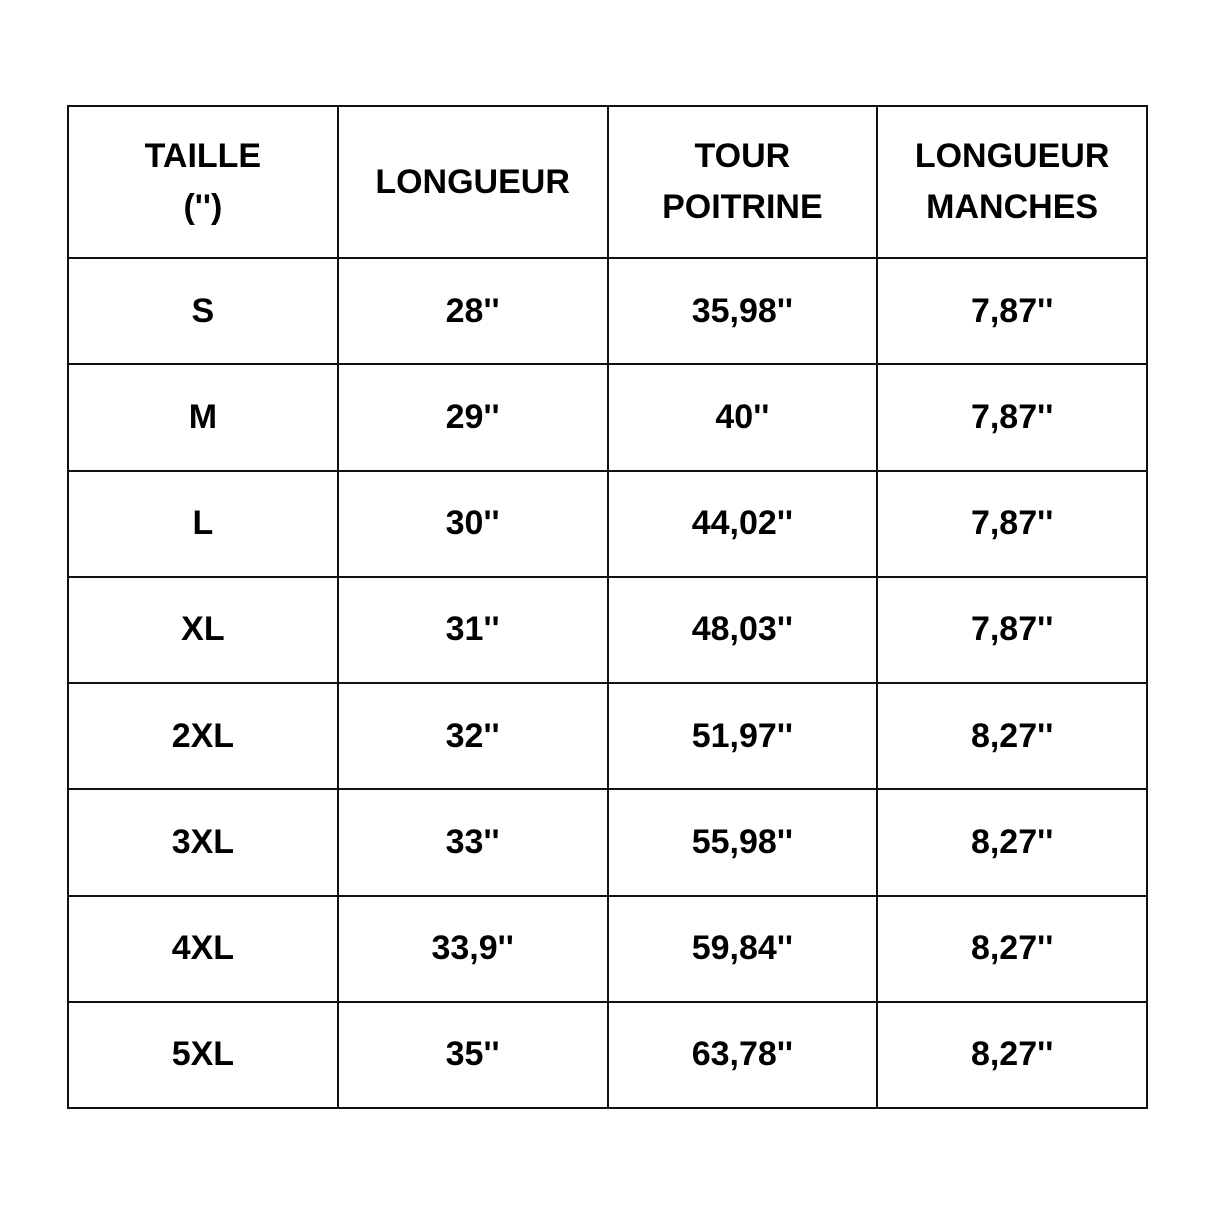 The image size is (1214, 1214). I want to click on chest-cell: 40'', so click(742, 417).